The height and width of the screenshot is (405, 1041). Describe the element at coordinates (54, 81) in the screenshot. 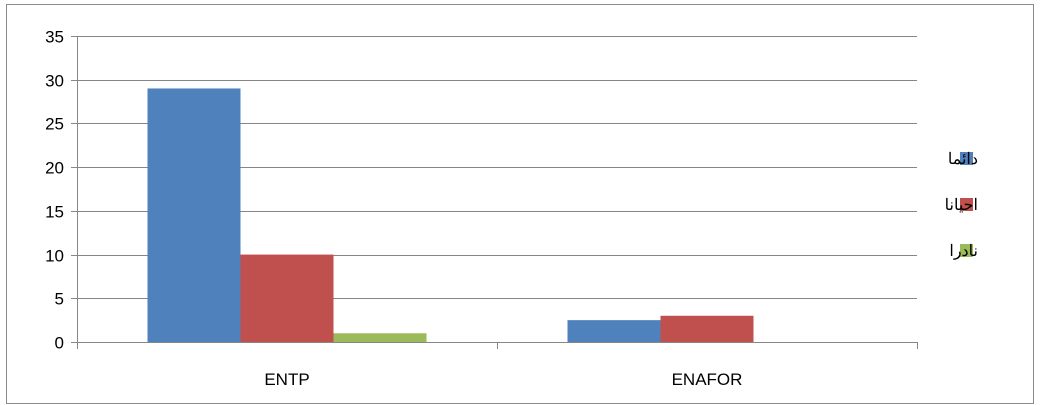

I see `y-tick-label: 30` at that location.